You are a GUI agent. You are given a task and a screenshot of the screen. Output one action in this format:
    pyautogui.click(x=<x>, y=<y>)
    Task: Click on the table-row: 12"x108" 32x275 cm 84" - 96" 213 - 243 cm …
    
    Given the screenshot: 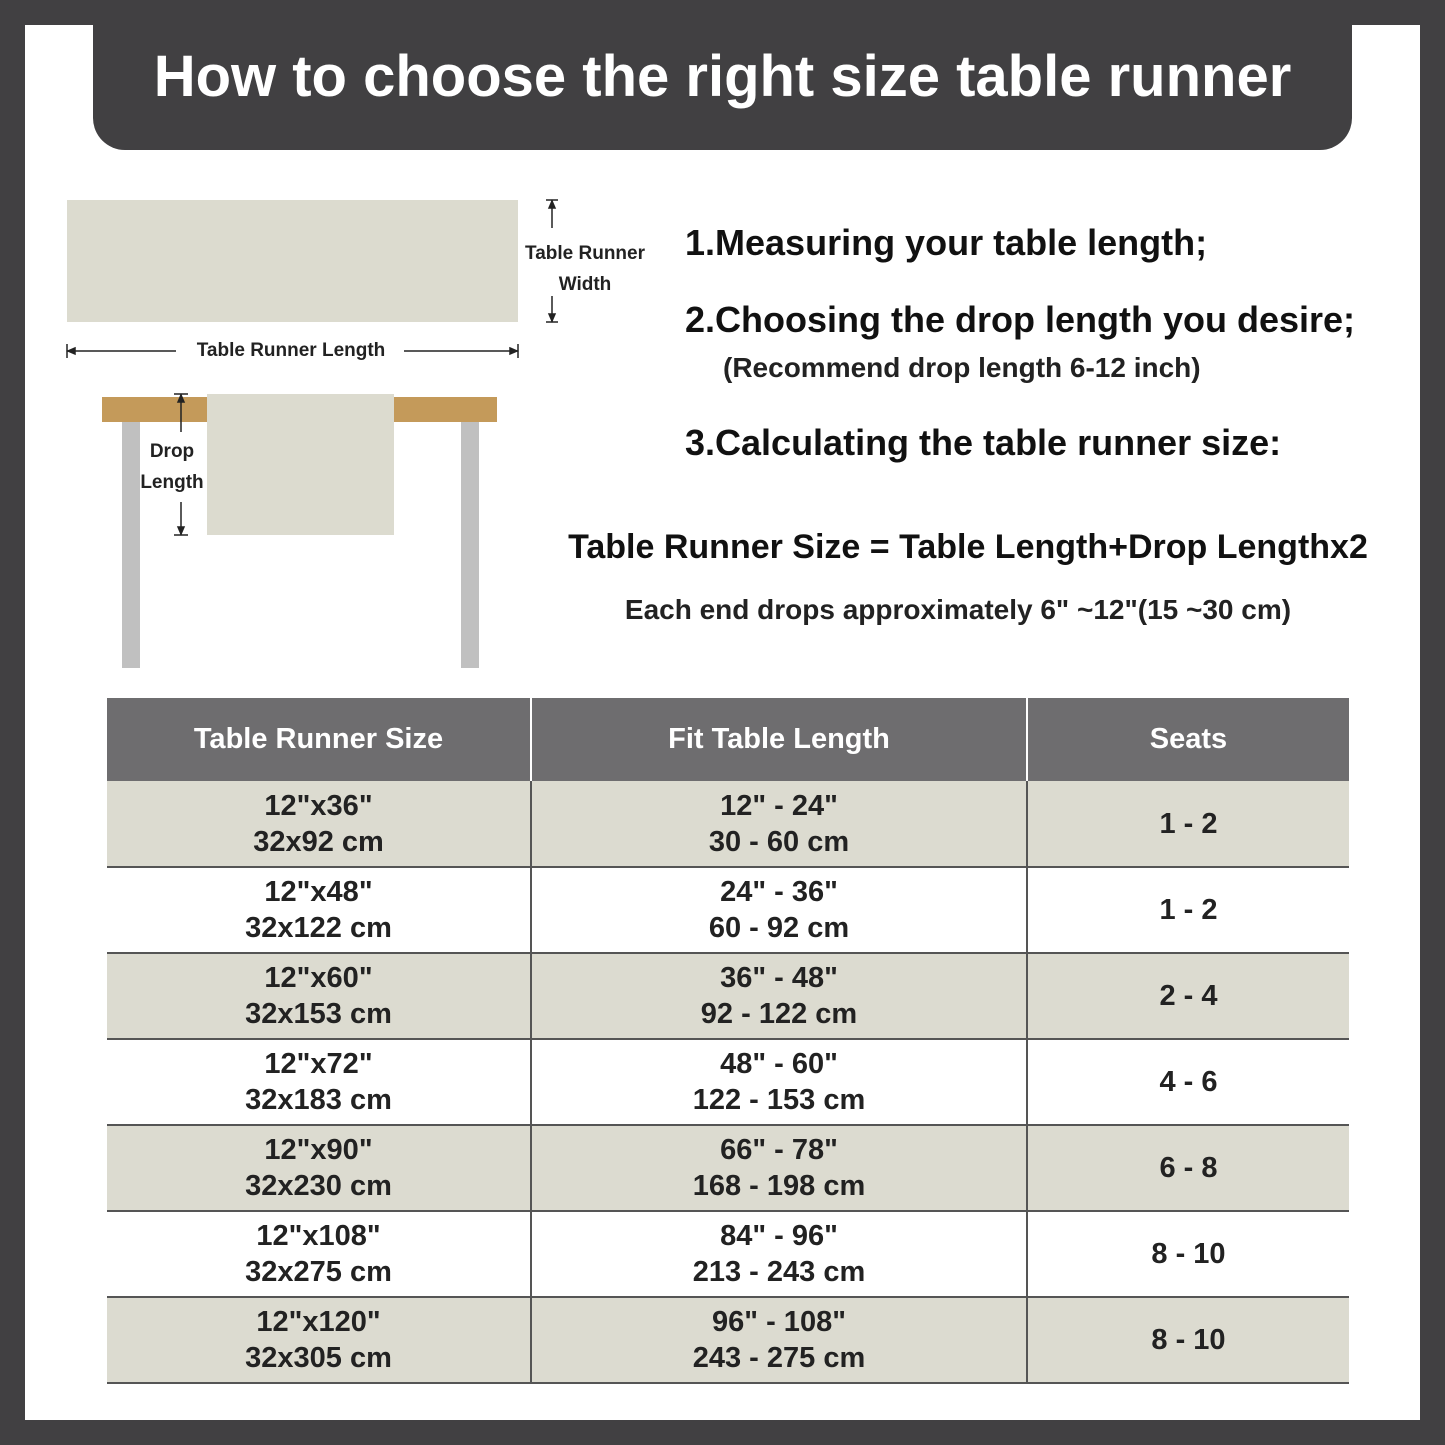 What is the action you would take?
    pyautogui.click(x=728, y=1254)
    